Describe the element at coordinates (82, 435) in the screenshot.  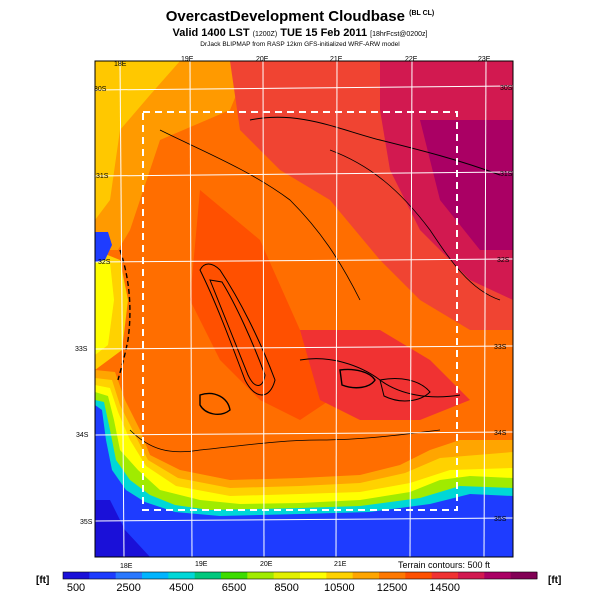
I see `lat-left-34: 34S` at that location.